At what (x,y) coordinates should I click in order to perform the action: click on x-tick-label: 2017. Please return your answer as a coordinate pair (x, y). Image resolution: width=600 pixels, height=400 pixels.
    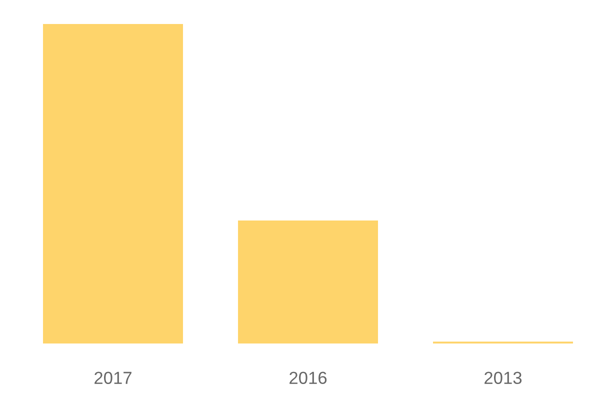
    Looking at the image, I should click on (113, 378).